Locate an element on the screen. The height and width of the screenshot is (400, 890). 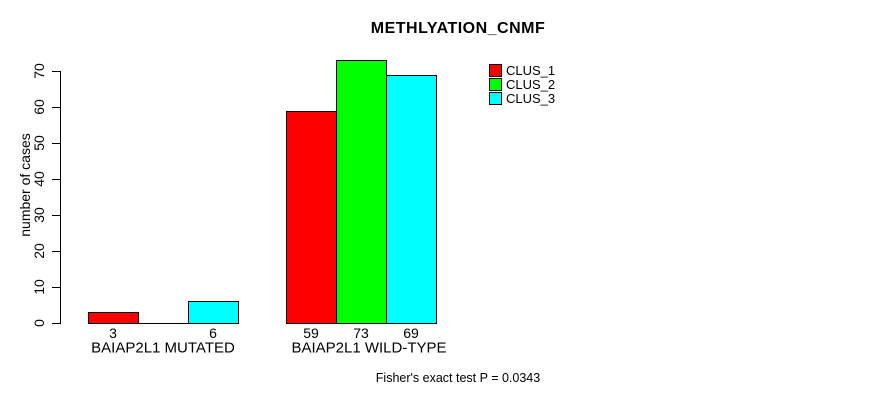
legend-item: CLUS_2 is located at coordinates (522, 84).